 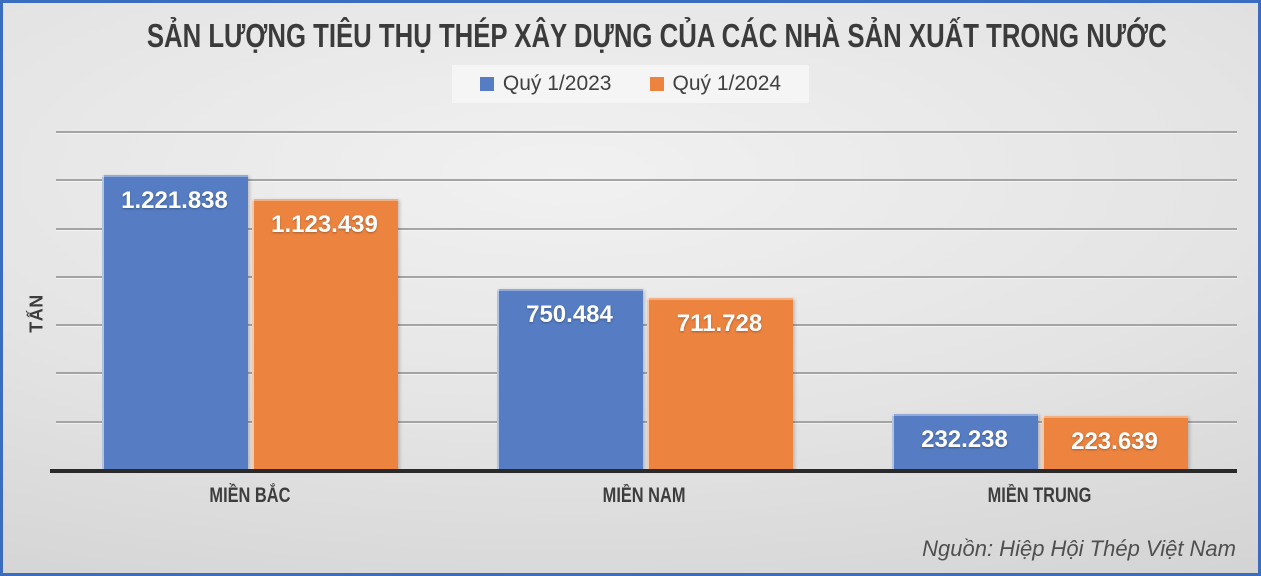 I want to click on source-note: Nguồn: Hiệp Hội Thép Việt Nam, so click(x=1079, y=548).